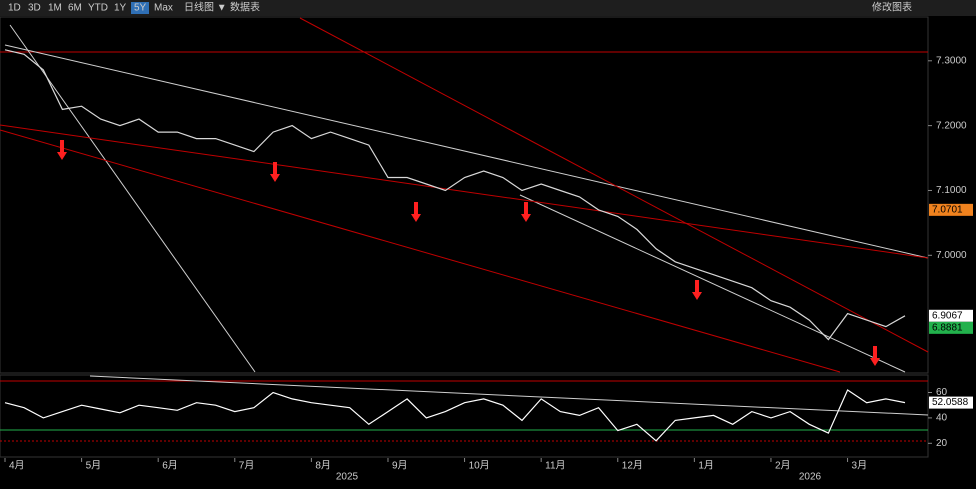  What do you see at coordinates (323, 466) in the screenshot?
I see `x-tick-label: 8月` at bounding box center [323, 466].